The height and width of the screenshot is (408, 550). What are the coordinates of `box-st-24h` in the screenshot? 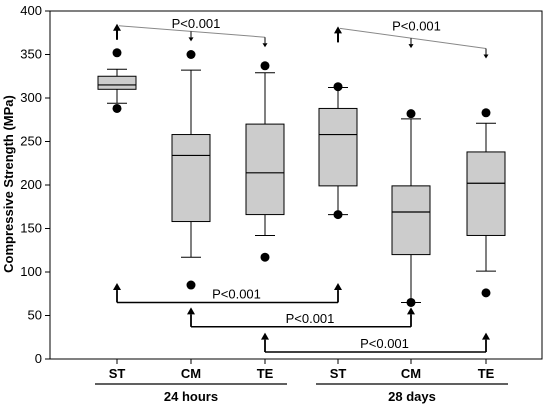 It's located at (117, 80).